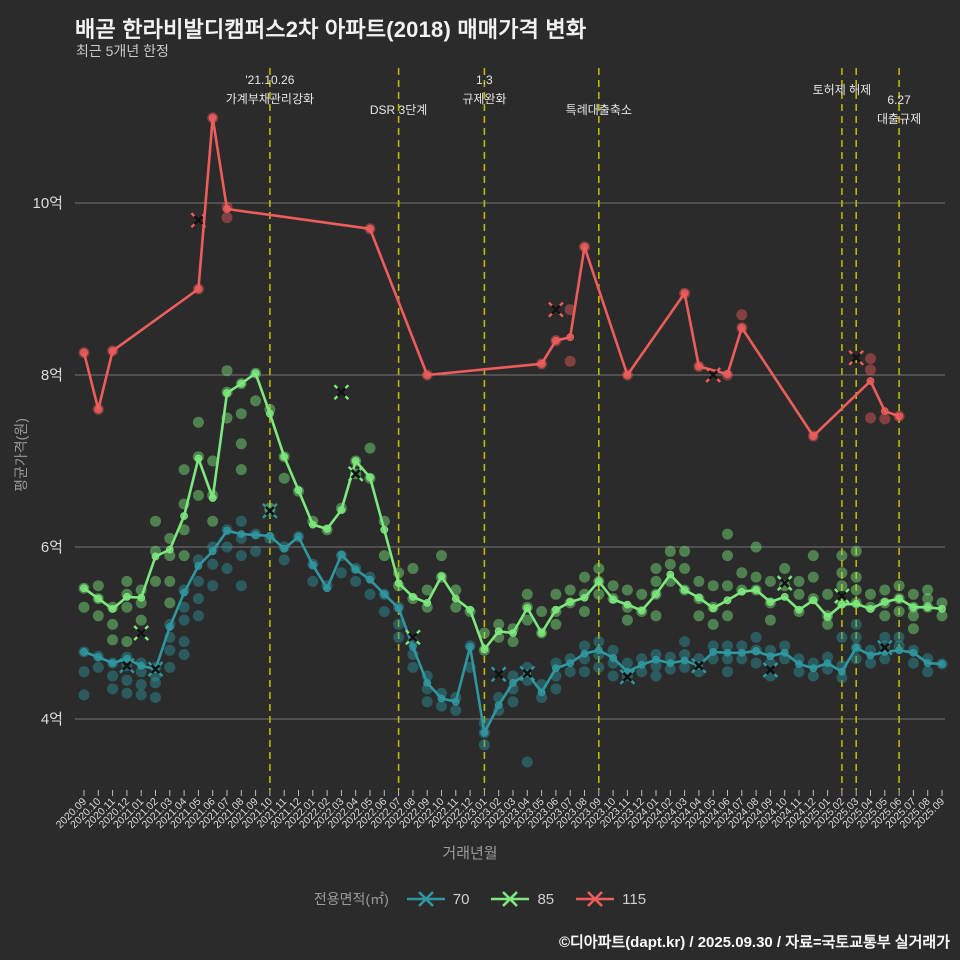 Image resolution: width=960 pixels, height=960 pixels. I want to click on legend-marker-icon, so click(510, 899).